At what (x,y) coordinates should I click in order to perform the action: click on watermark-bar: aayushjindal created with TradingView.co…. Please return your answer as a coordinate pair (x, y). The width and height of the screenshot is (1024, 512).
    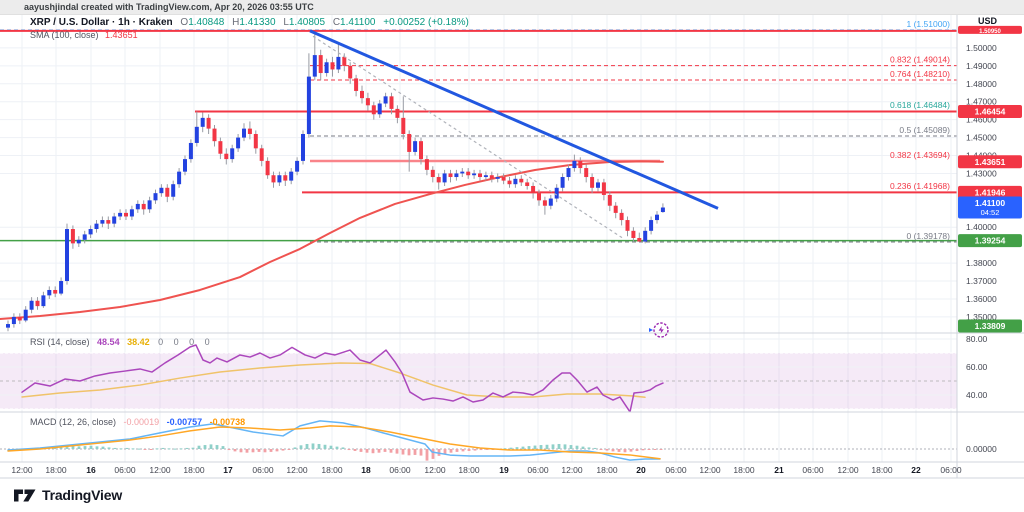
    Looking at the image, I should click on (512, 7).